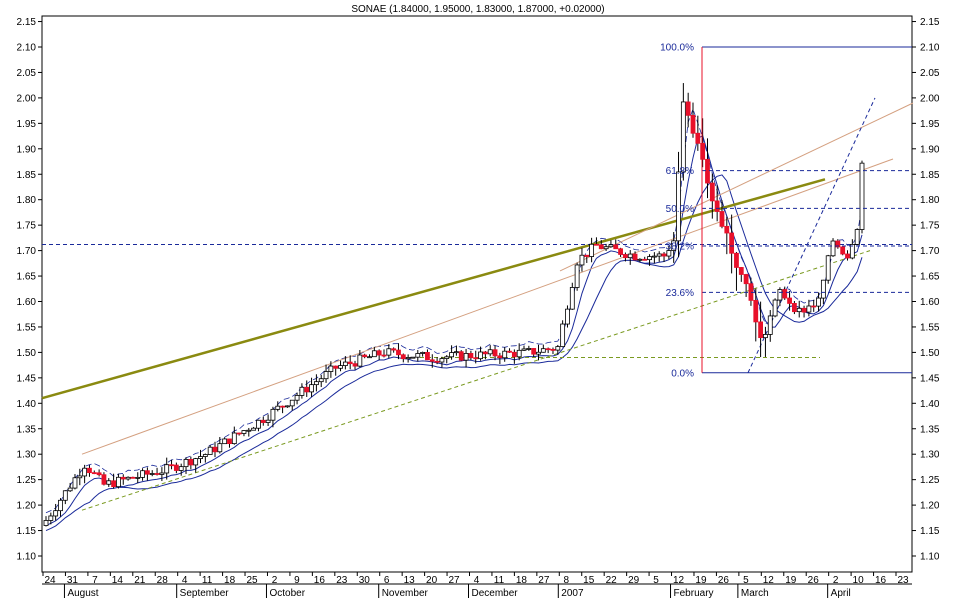  What do you see at coordinates (27, 302) in the screenshot?
I see `y-tick-label-left: 1.60` at bounding box center [27, 302].